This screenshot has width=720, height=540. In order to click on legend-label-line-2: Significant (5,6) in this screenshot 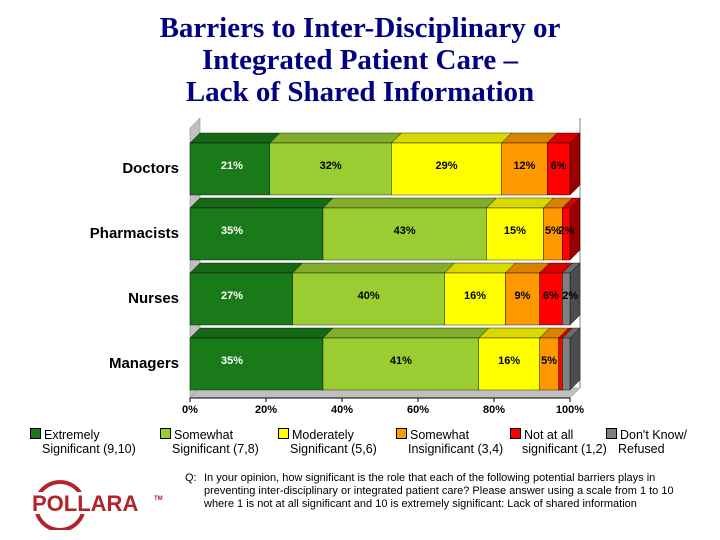, I will do `click(333, 449)`.